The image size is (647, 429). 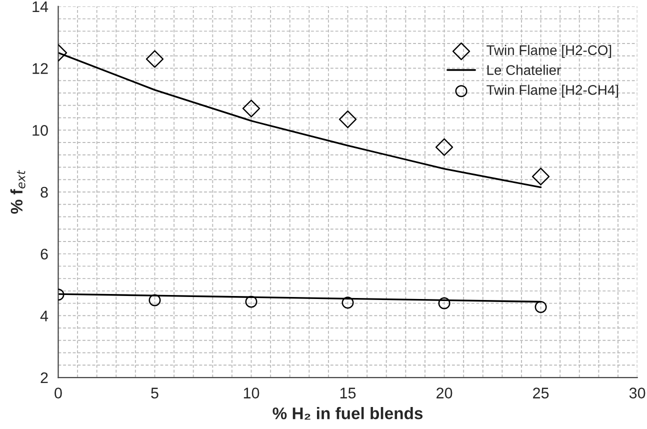 I want to click on x-tick-label: 5, so click(x=154, y=393).